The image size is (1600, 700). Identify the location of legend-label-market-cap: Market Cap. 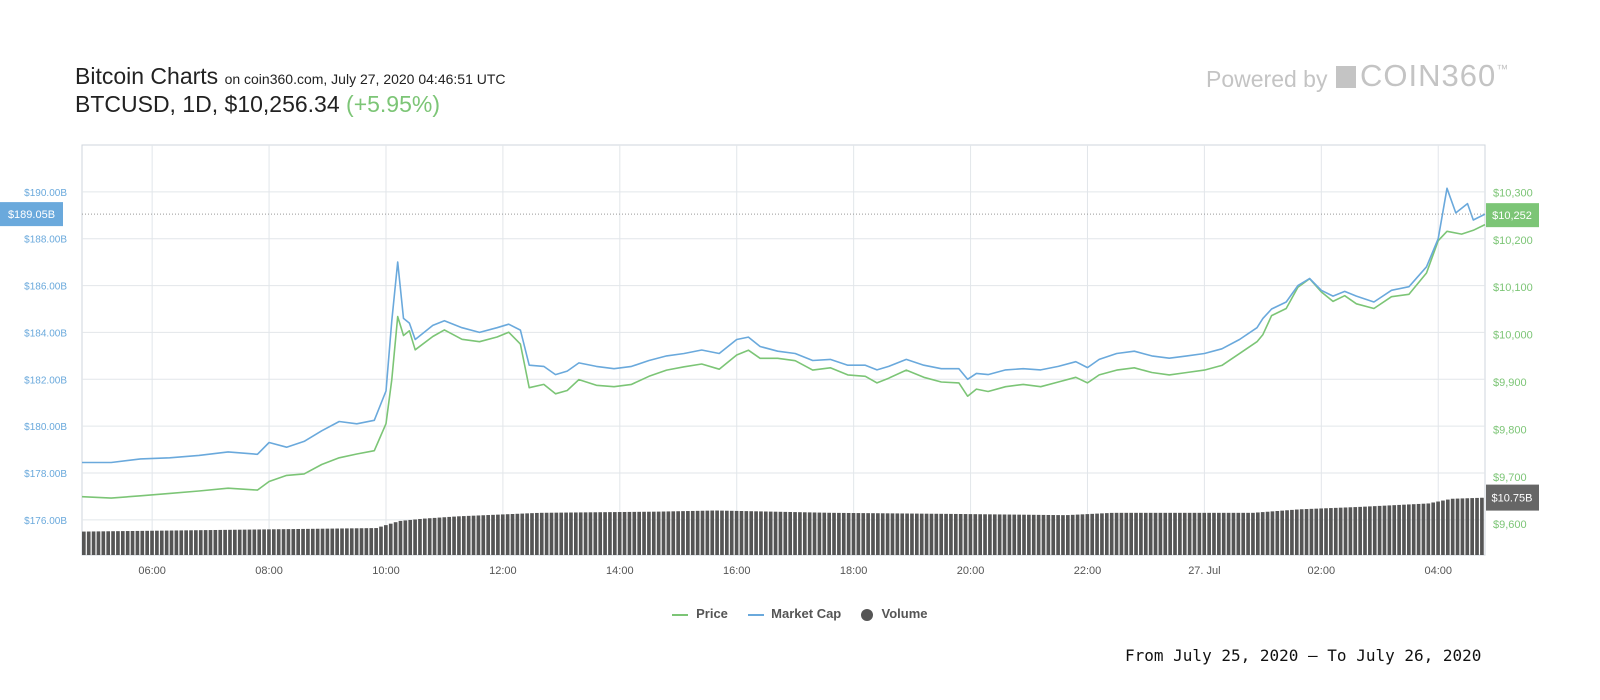
(806, 613).